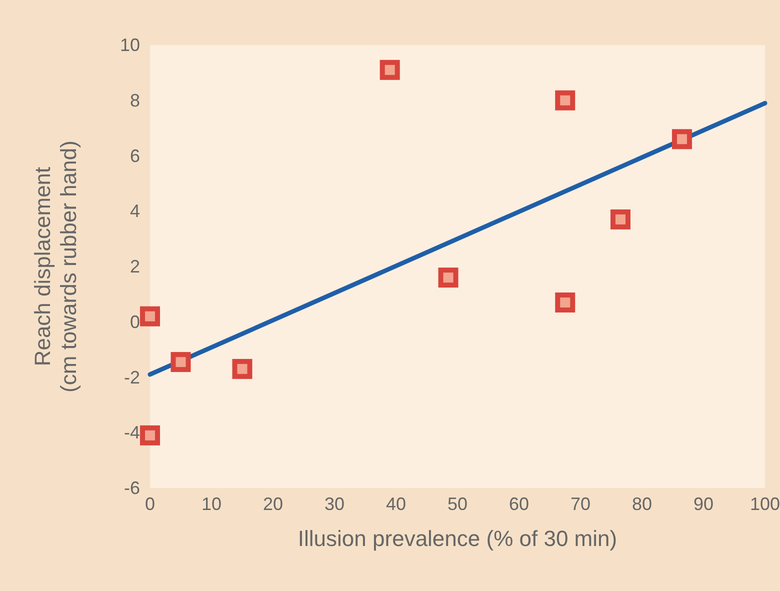  Describe the element at coordinates (130, 45) in the screenshot. I see `y-tick-label: 10` at that location.